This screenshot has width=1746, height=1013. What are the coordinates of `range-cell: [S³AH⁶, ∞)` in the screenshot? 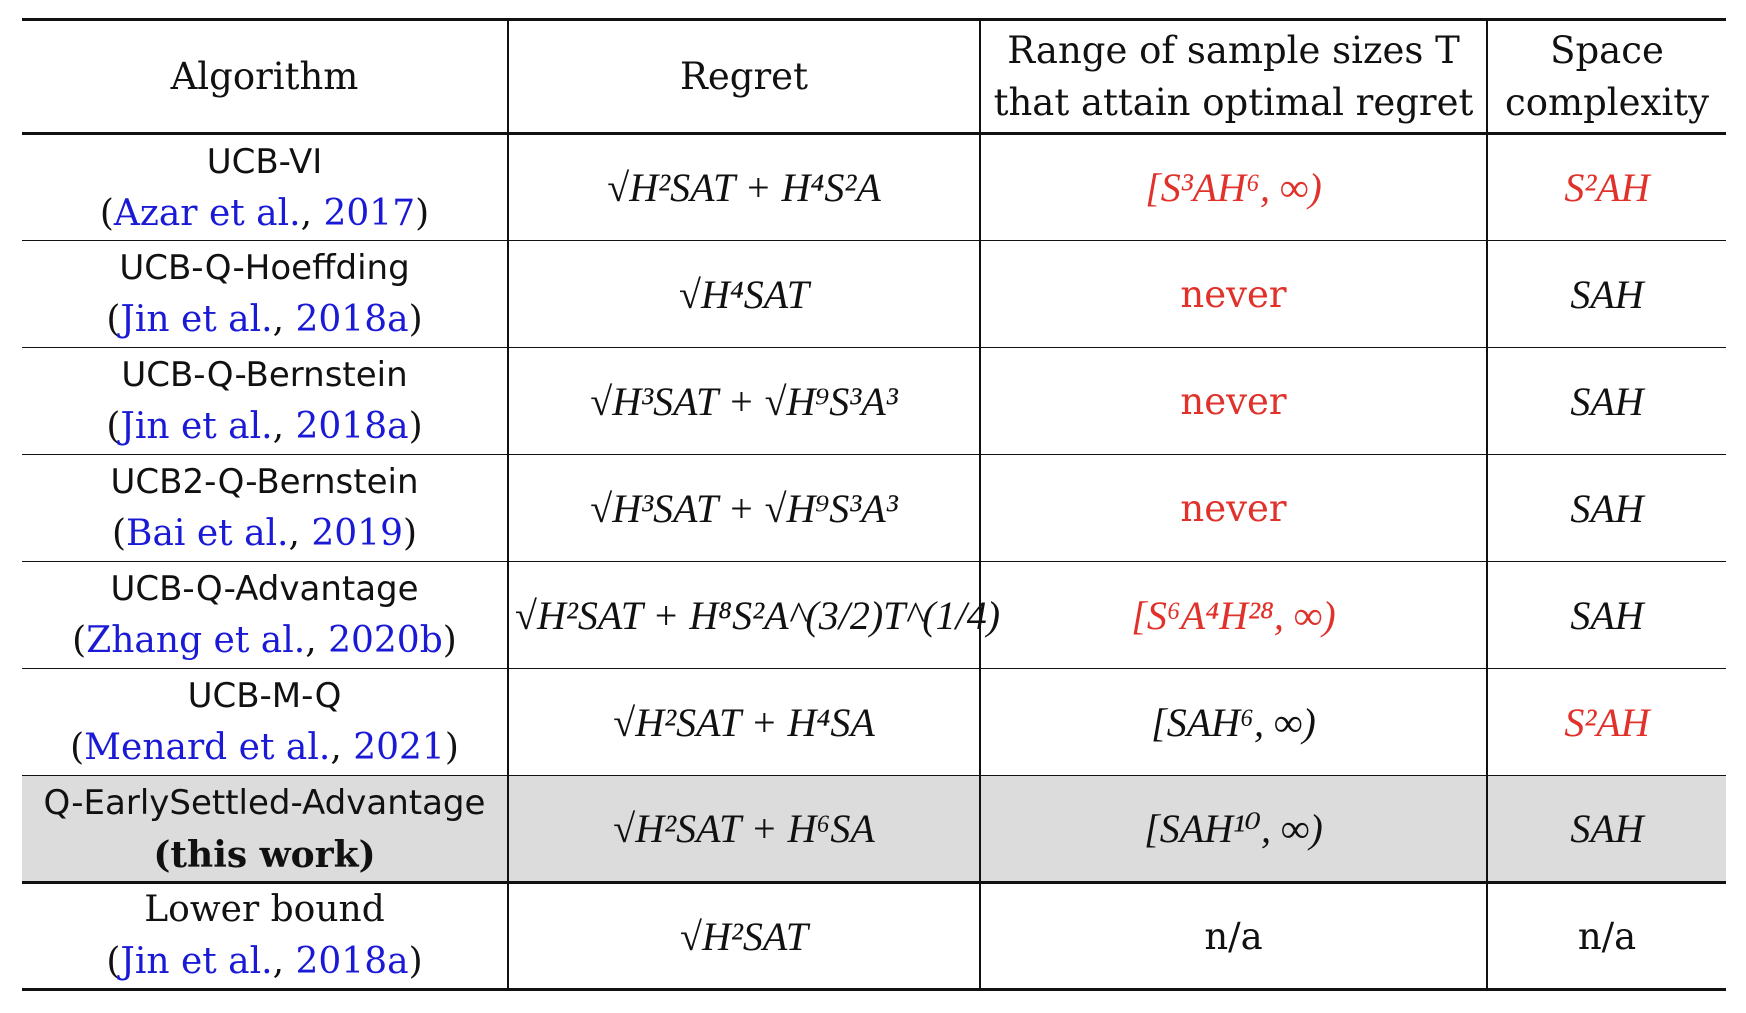 It's located at (1233, 187).